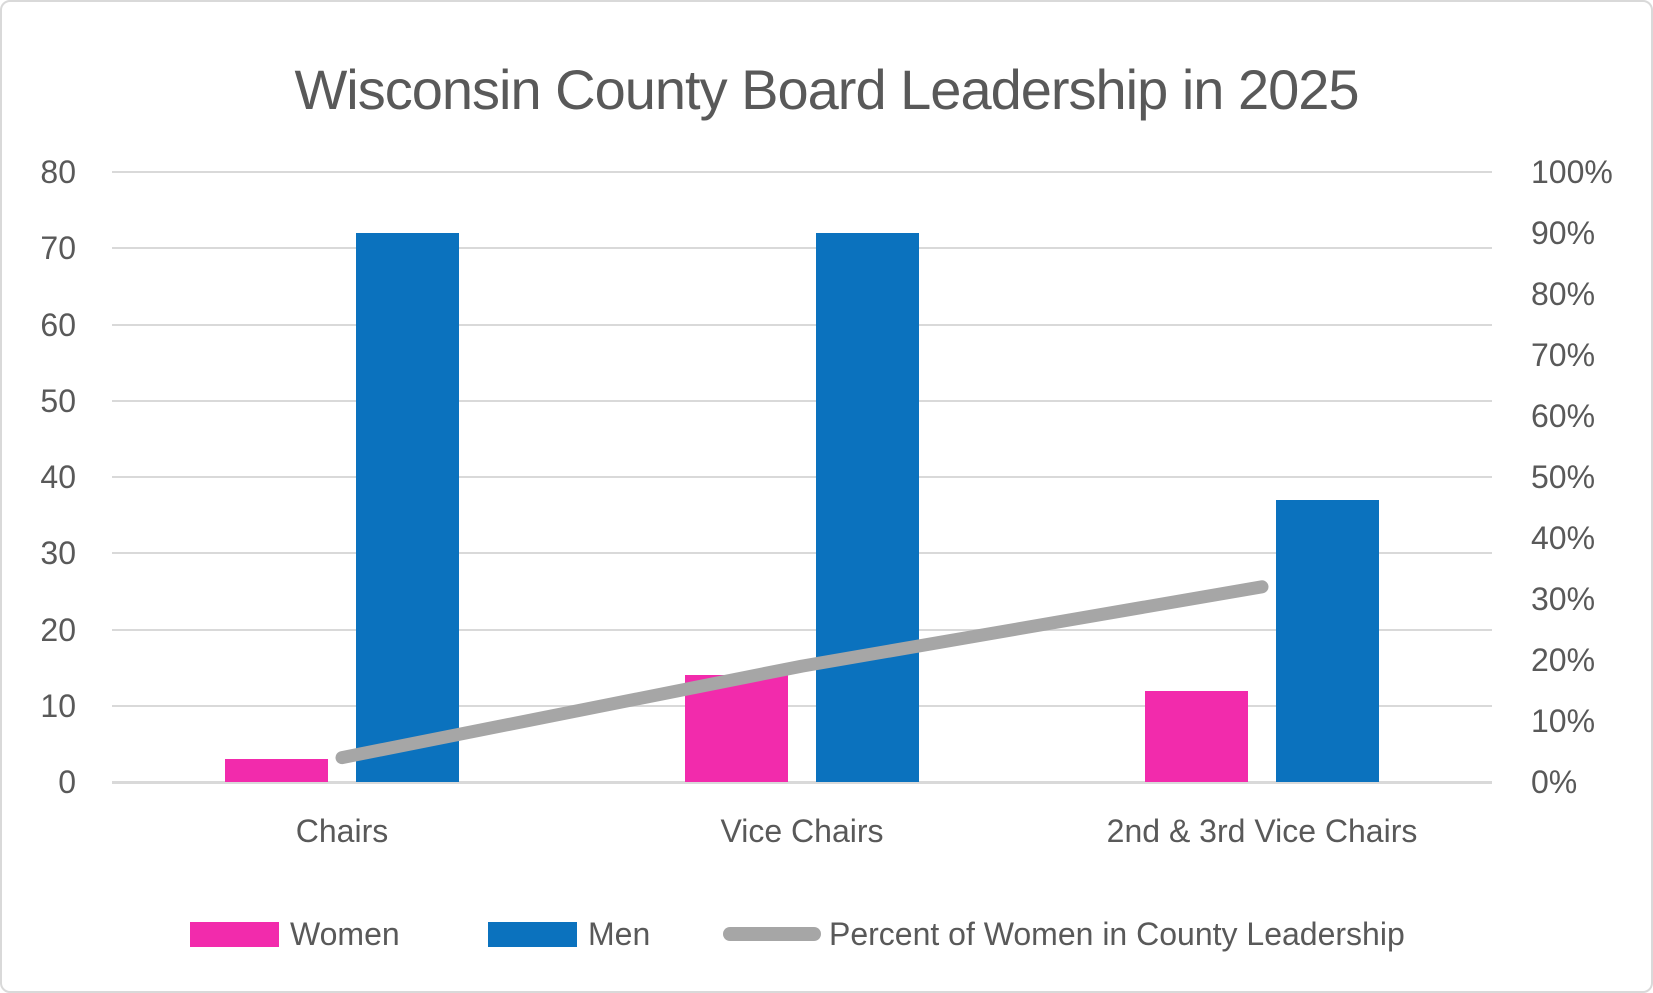 The width and height of the screenshot is (1653, 993). What do you see at coordinates (1117, 934) in the screenshot?
I see `legend-label-percent: Percent of Women in County Leadership` at bounding box center [1117, 934].